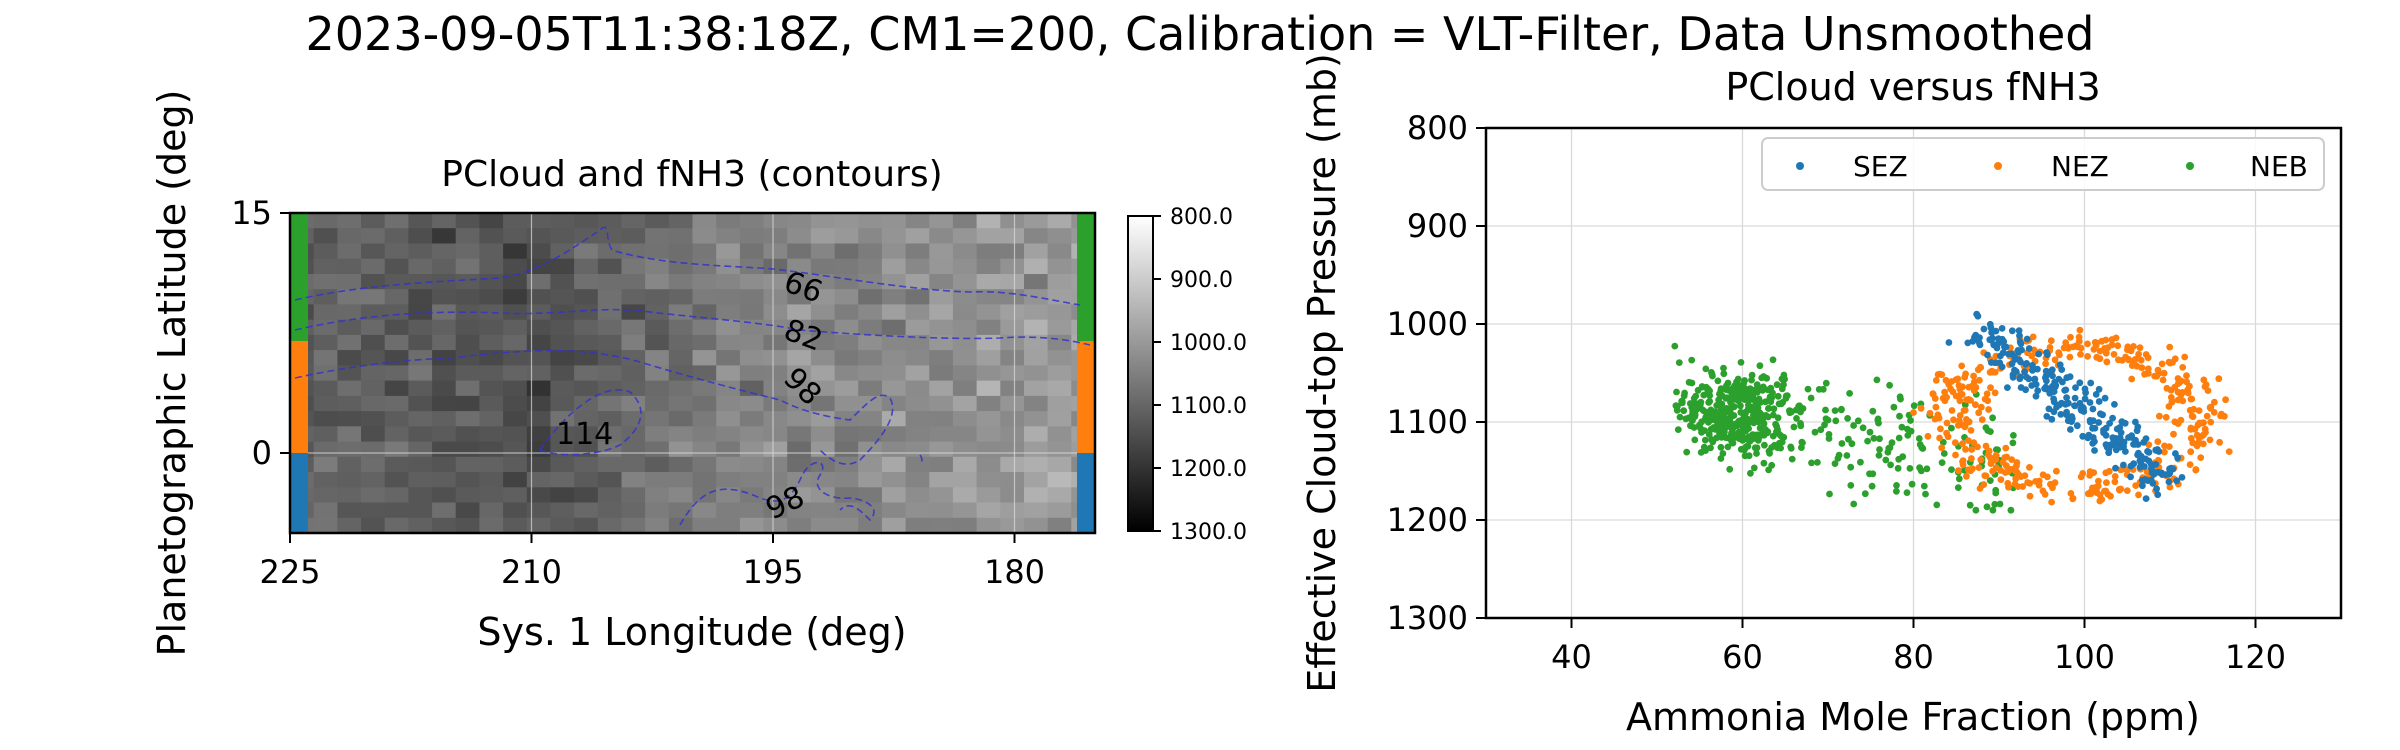  What do you see at coordinates (2279, 166) in the screenshot?
I see `legend-label-neb: NEB` at bounding box center [2279, 166].